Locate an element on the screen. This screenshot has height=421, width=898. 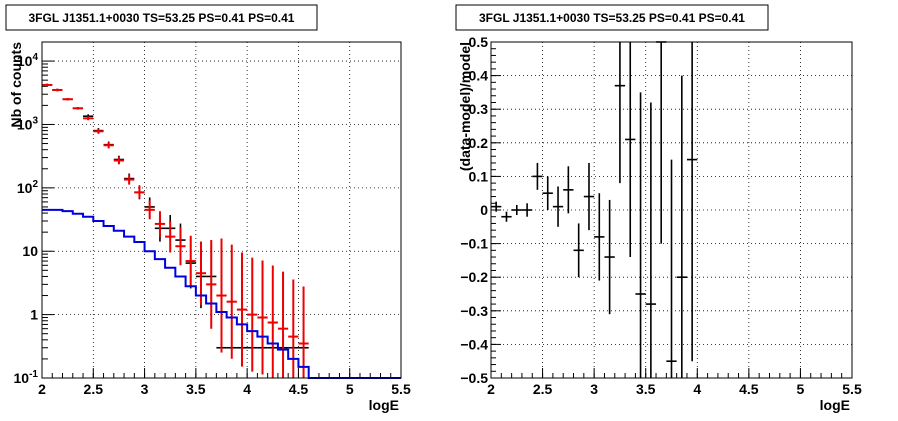
y-tick-label: 0.3 is located at coordinates (479, 109).